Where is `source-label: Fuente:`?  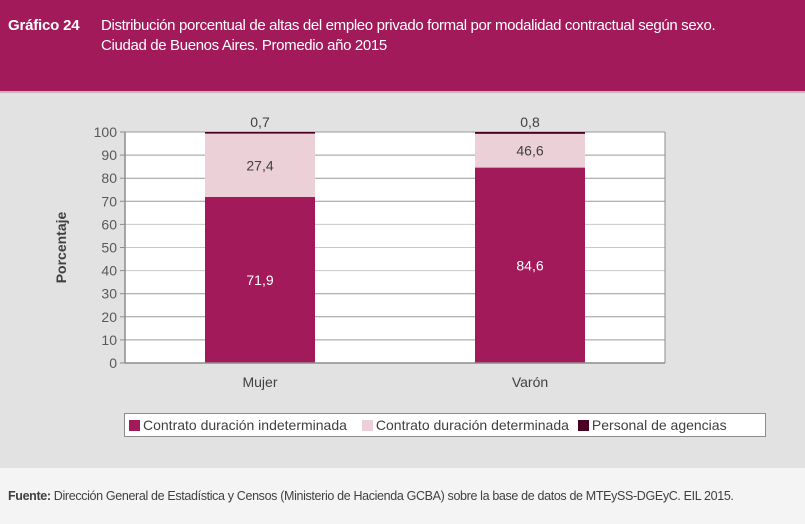
source-label: Fuente: is located at coordinates (29, 496).